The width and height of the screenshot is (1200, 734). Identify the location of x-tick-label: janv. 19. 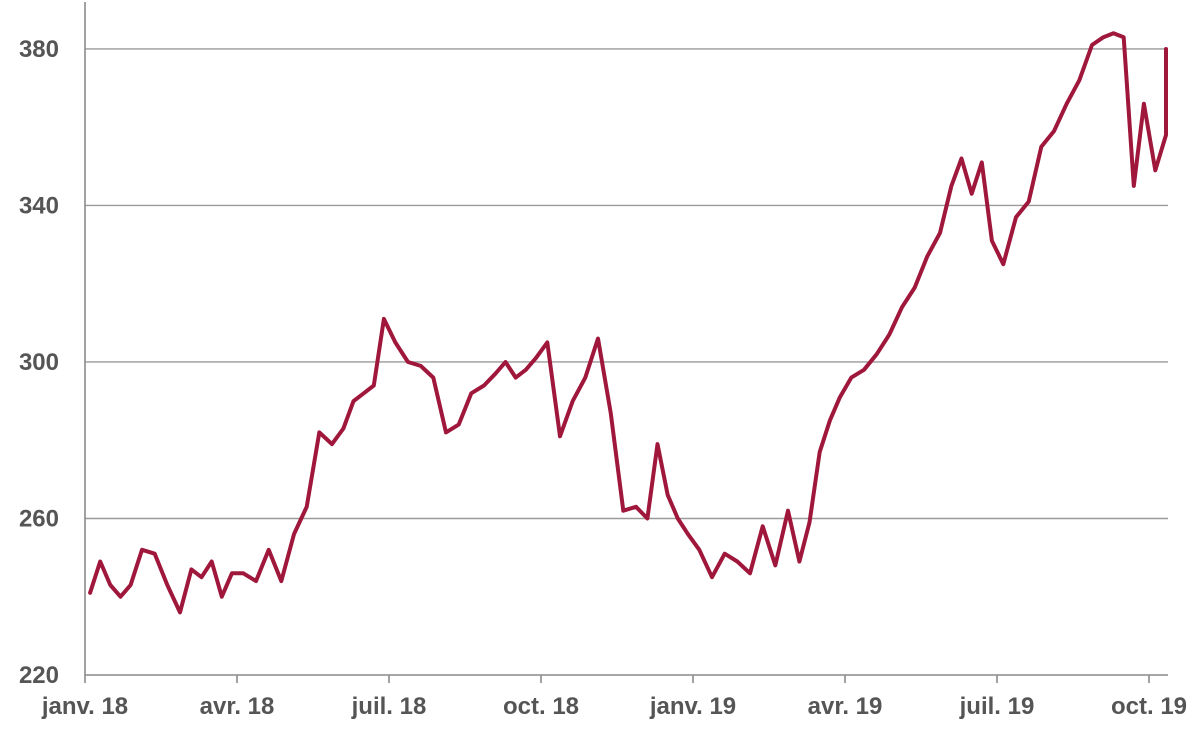
(692, 706).